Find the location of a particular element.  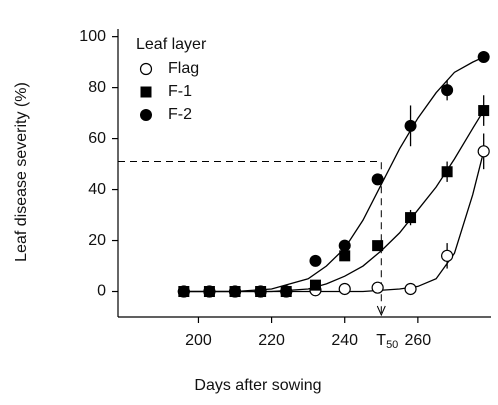

annotation-text: T is located at coordinates (381, 340).